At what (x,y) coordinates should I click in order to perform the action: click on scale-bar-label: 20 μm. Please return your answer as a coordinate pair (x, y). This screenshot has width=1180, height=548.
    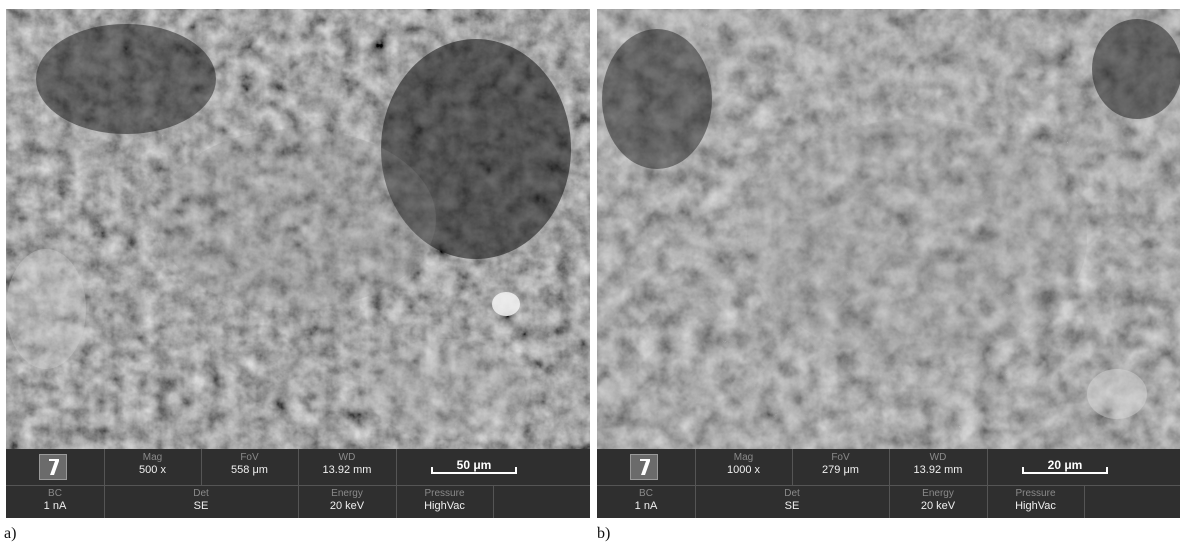
    Looking at the image, I should click on (1065, 465).